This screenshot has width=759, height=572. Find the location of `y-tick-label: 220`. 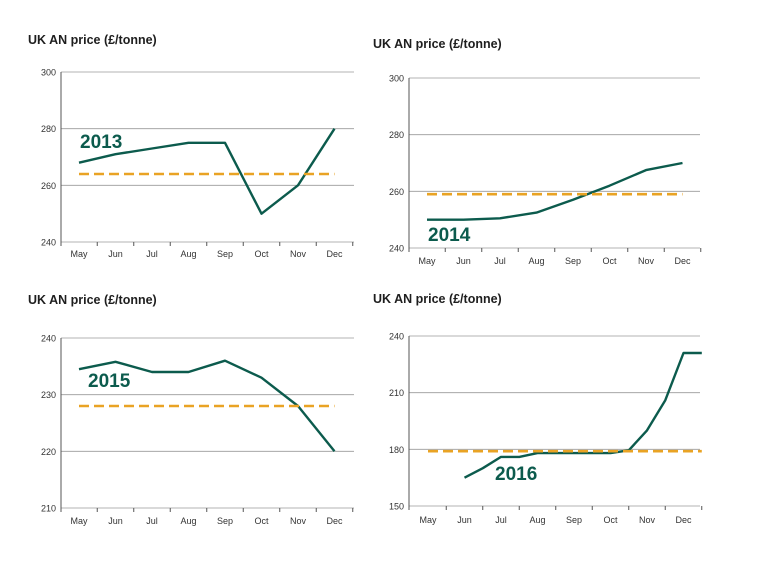

y-tick-label: 220 is located at coordinates (48, 452).